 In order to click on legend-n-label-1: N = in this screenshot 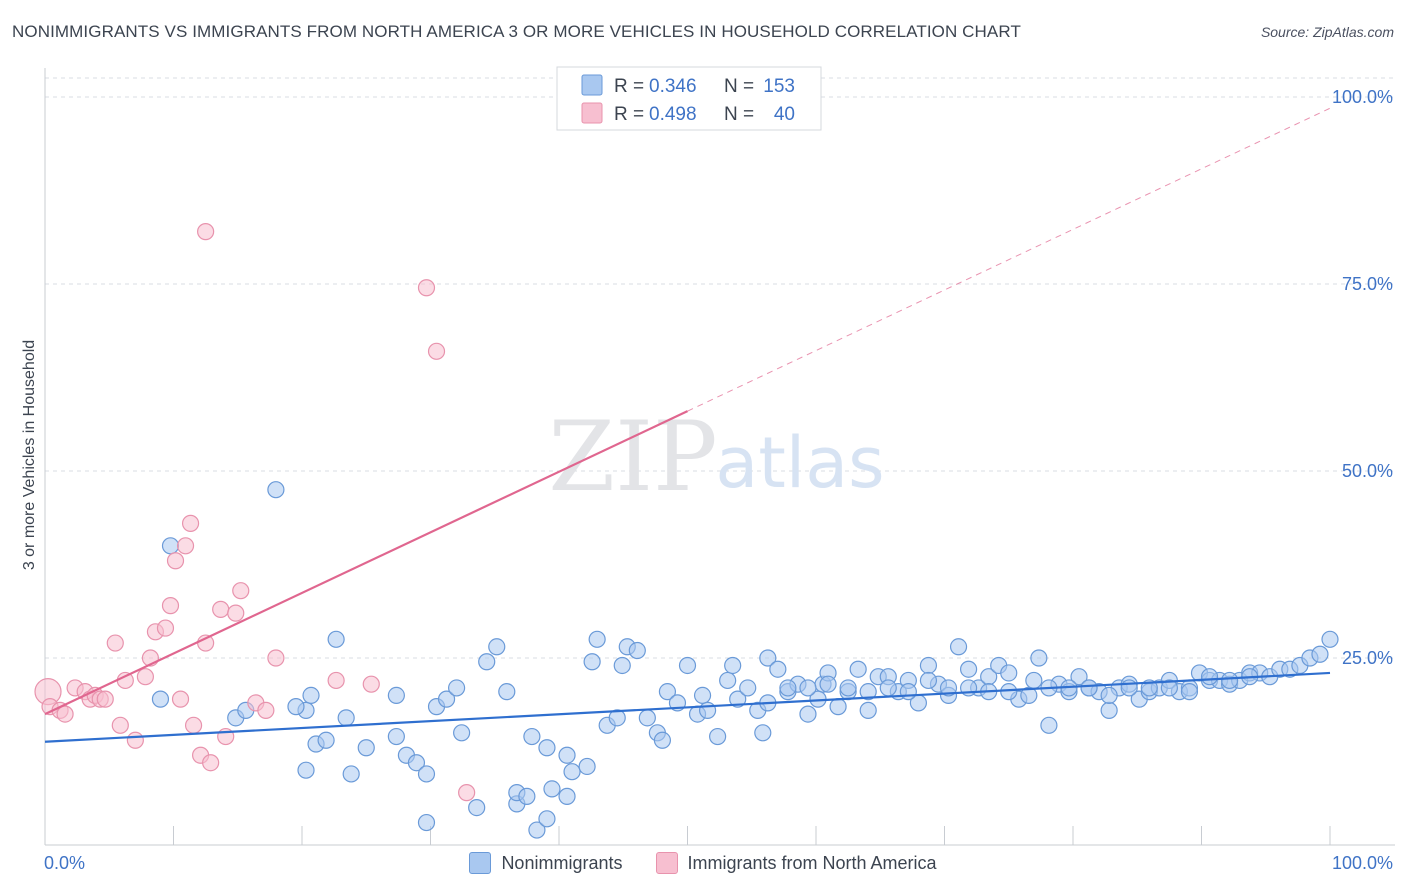, I will do `click(739, 114)`.